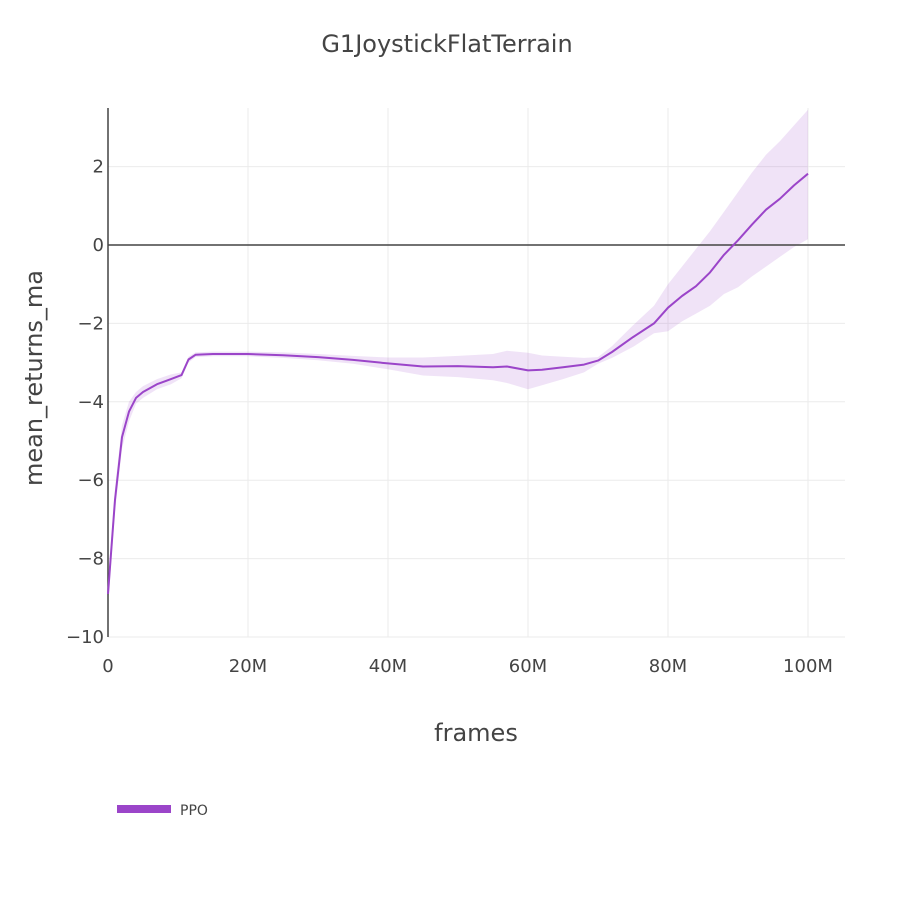 Image resolution: width=900 pixels, height=900 pixels. I want to click on x-tick-label: 20M, so click(248, 666).